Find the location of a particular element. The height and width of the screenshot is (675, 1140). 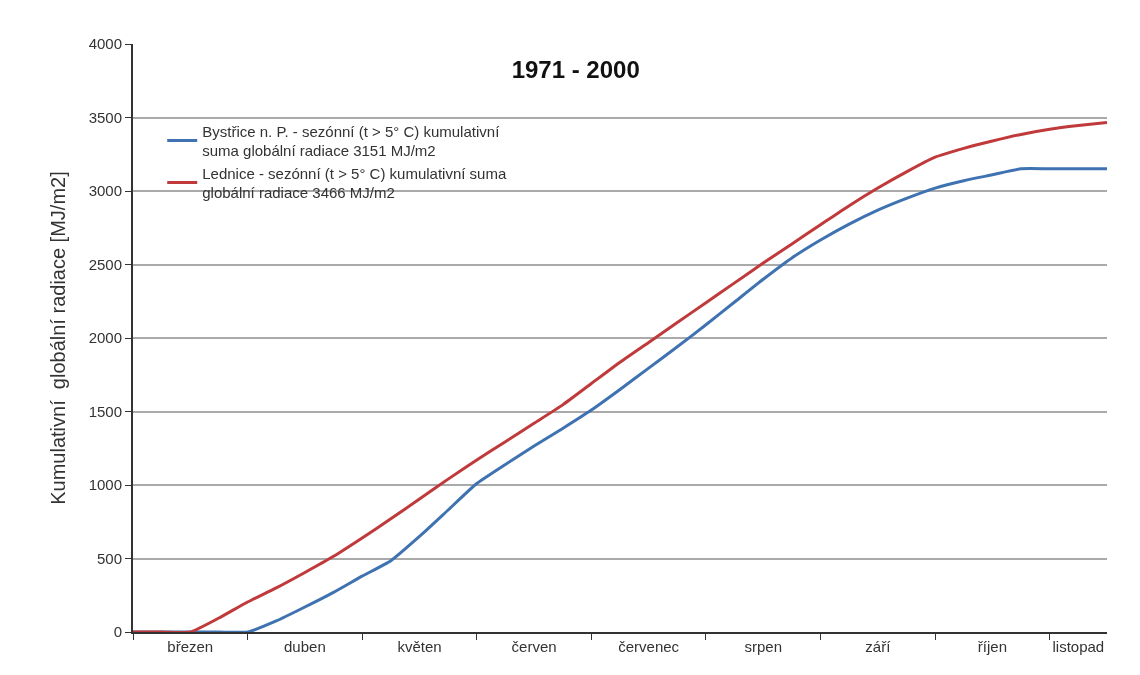

x-tick-label: listopad is located at coordinates (1078, 646).